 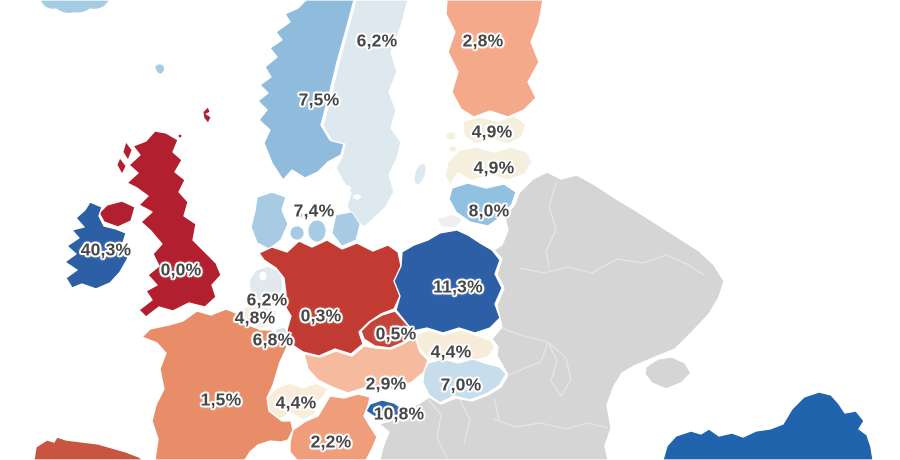 What do you see at coordinates (346, 188) in the screenshot?
I see `lake-vanern` at bounding box center [346, 188].